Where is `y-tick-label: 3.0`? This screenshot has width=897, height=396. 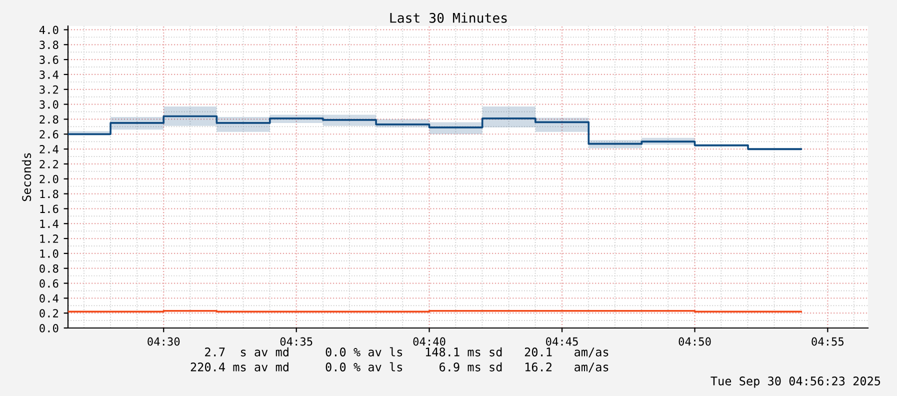
y-tick-label: 3.0 is located at coordinates (49, 104).